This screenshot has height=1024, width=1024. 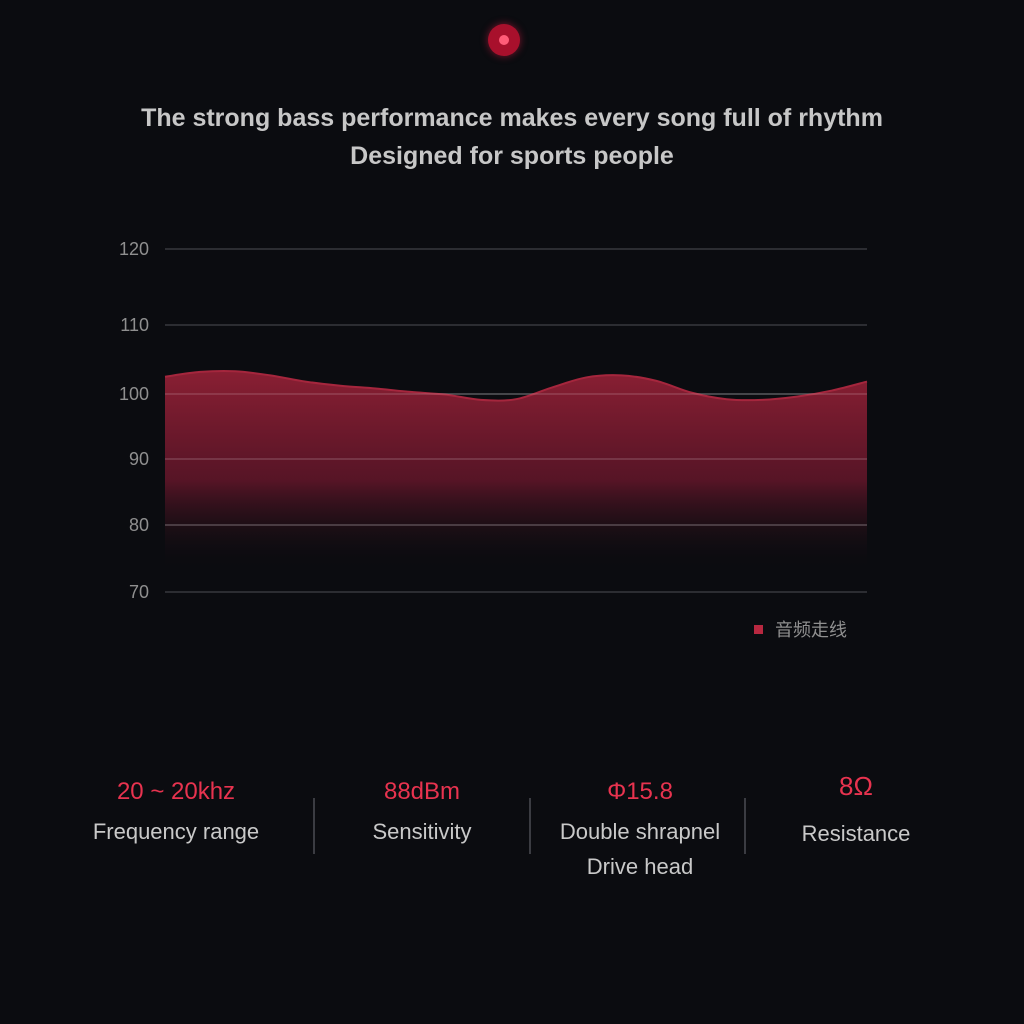 I want to click on spec-driver-value: Φ15.8, so click(x=640, y=791).